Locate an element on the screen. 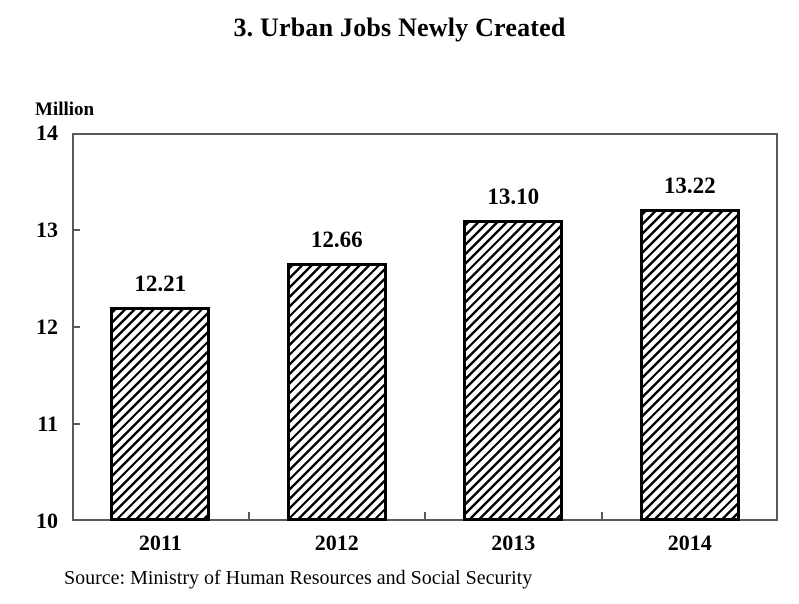 Image resolution: width=799 pixels, height=604 pixels. chart-title: 3. Urban Jobs Newly Created is located at coordinates (399, 27).